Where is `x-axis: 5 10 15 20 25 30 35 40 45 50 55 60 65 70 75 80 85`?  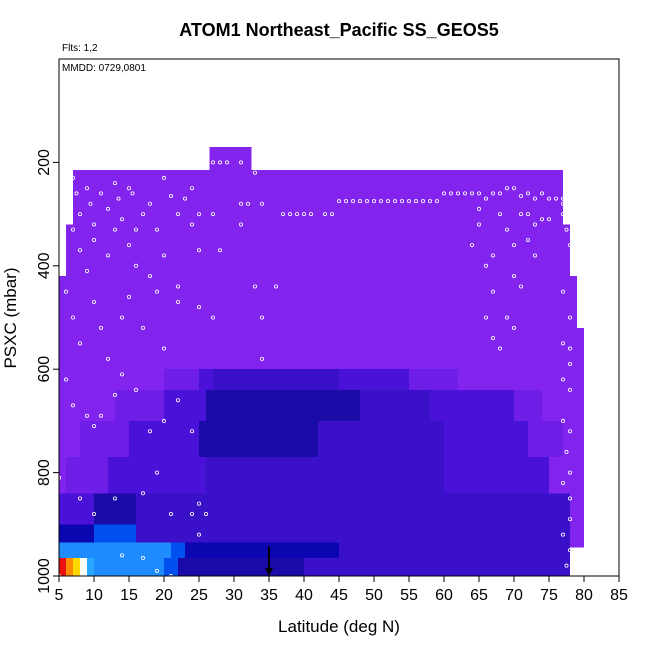 x-axis: 5 10 15 20 25 30 35 40 45 50 55 60 65 70 75 80 85 is located at coordinates (341, 590).